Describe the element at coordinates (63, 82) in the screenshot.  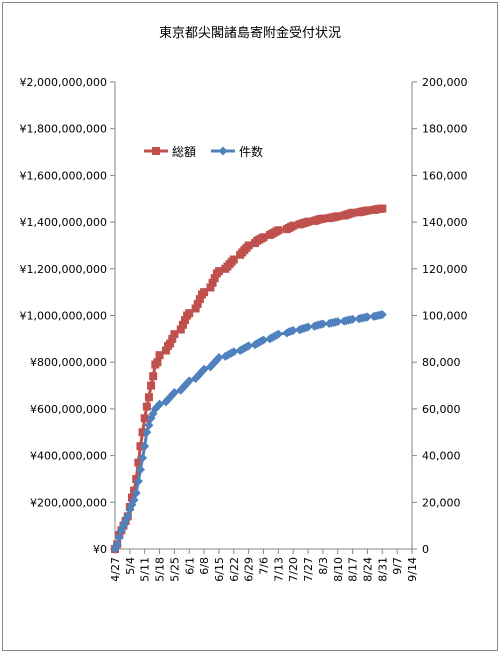
I see `y-left-tick-label: ¥2,000,000,000` at that location.